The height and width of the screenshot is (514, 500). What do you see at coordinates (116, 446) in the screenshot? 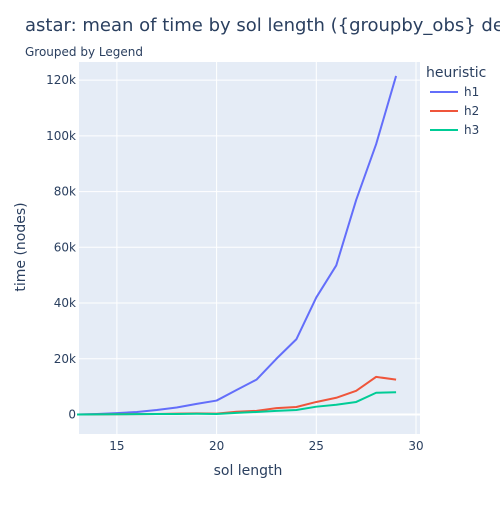
I see `x-tick-label: 15` at bounding box center [116, 446].